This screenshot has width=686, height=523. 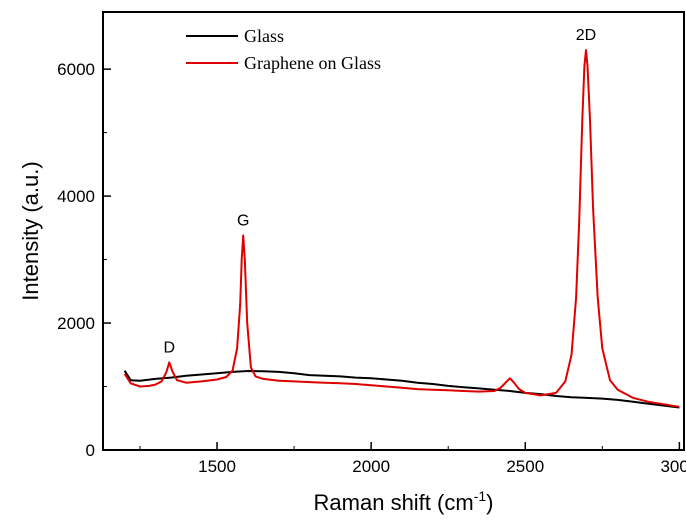 I want to click on legend: Glass Graphene on Glass, so click(x=283, y=49).